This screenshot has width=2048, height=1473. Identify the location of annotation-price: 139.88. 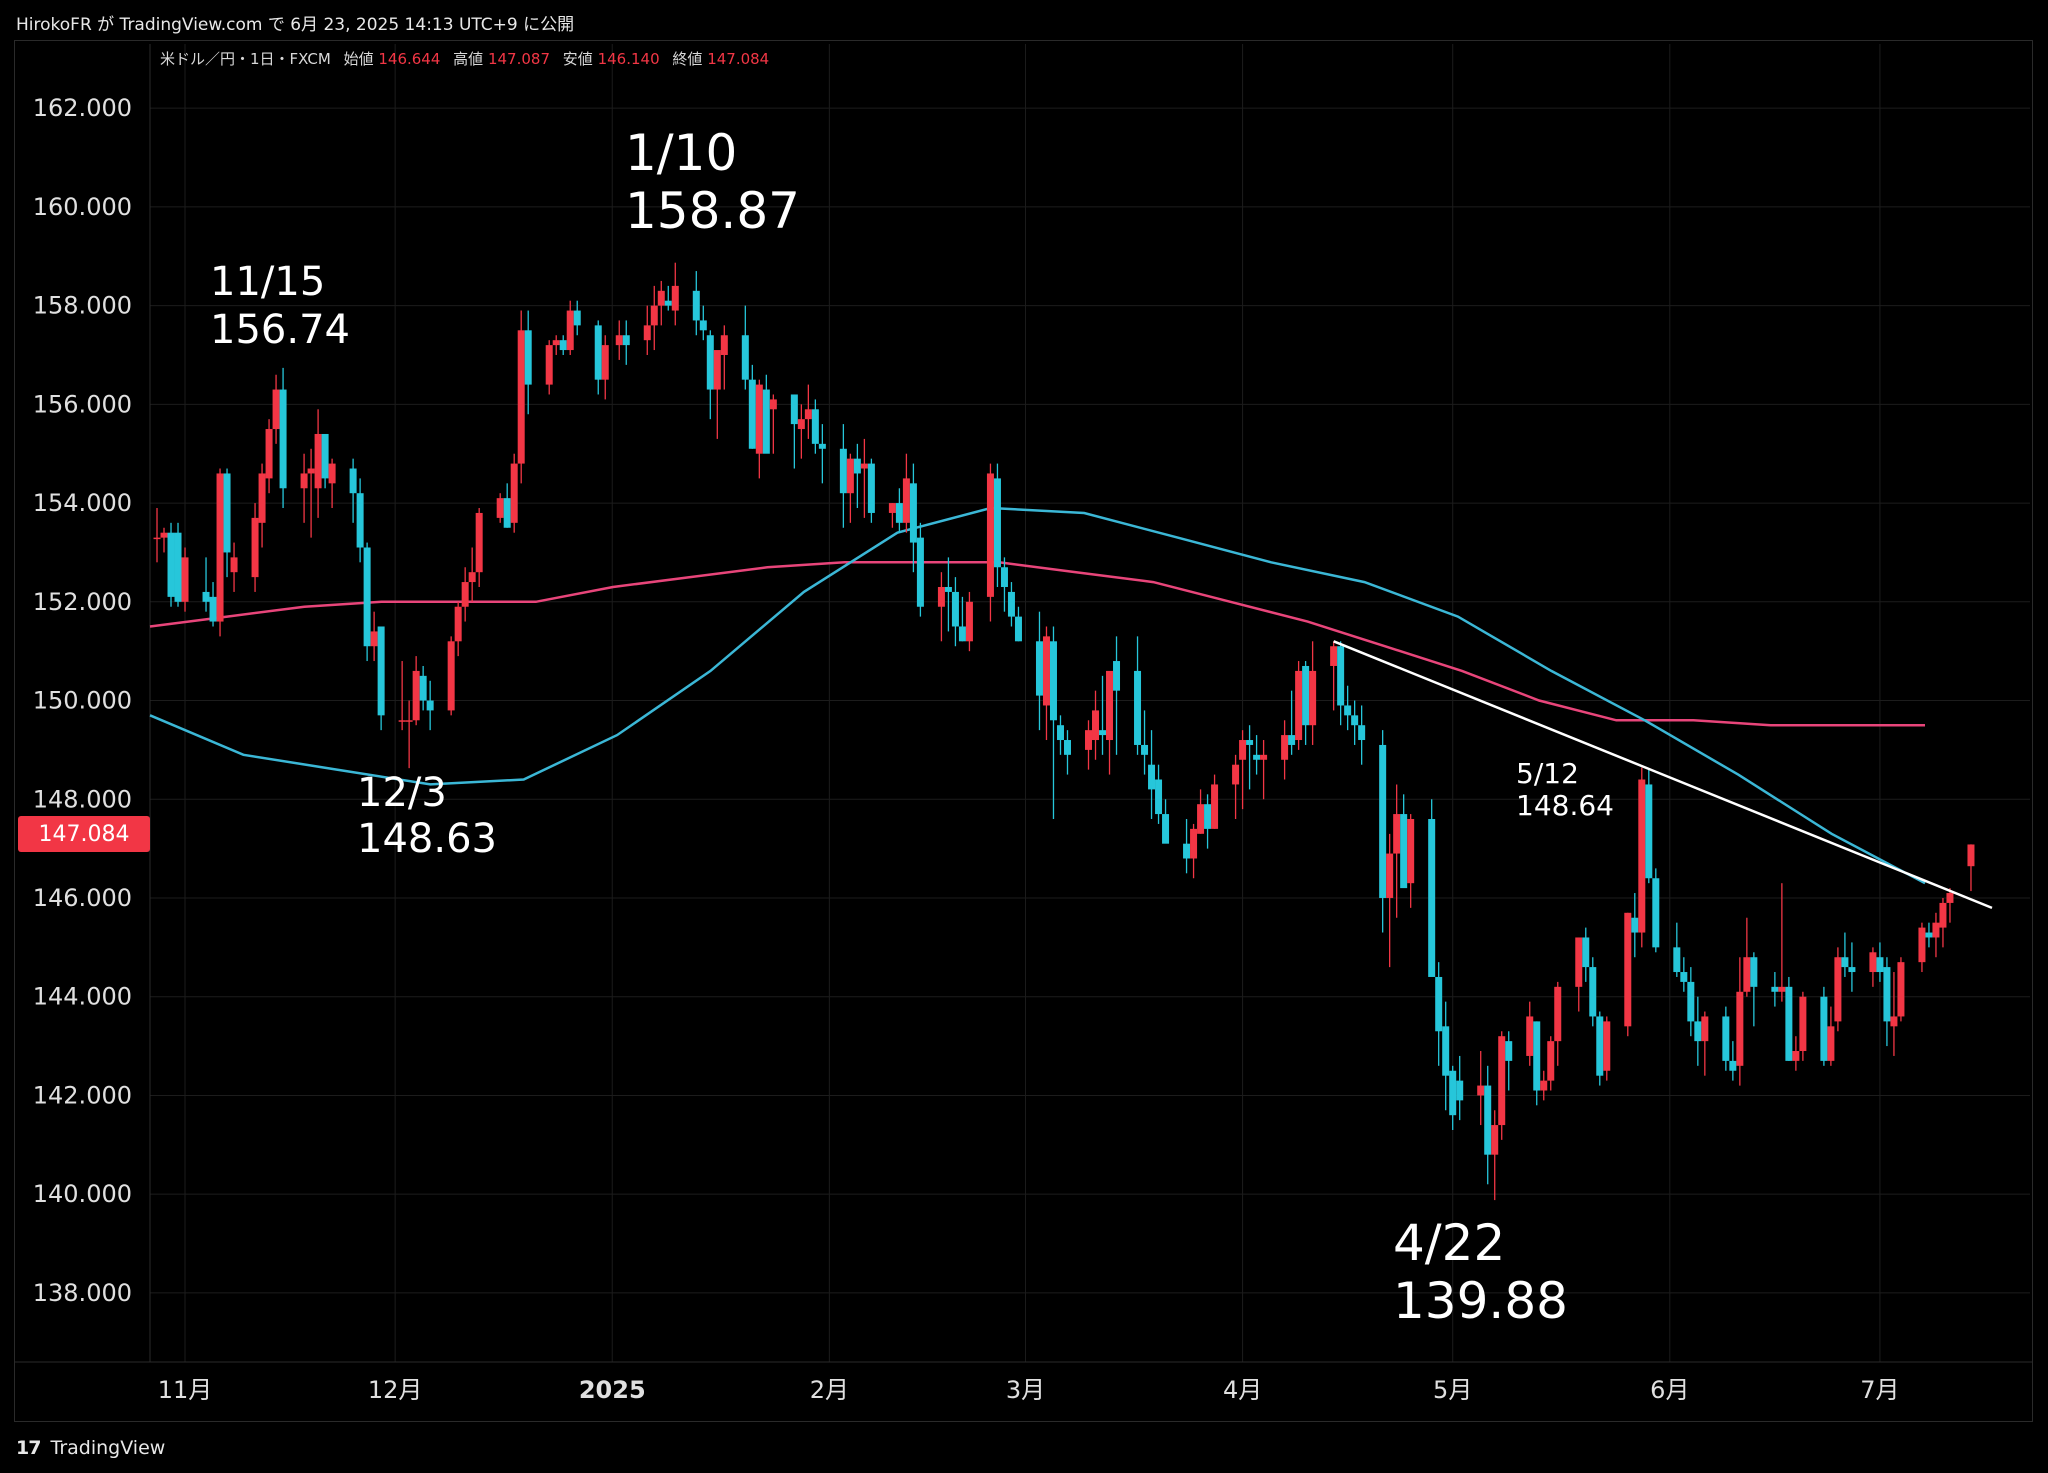
(1480, 1301).